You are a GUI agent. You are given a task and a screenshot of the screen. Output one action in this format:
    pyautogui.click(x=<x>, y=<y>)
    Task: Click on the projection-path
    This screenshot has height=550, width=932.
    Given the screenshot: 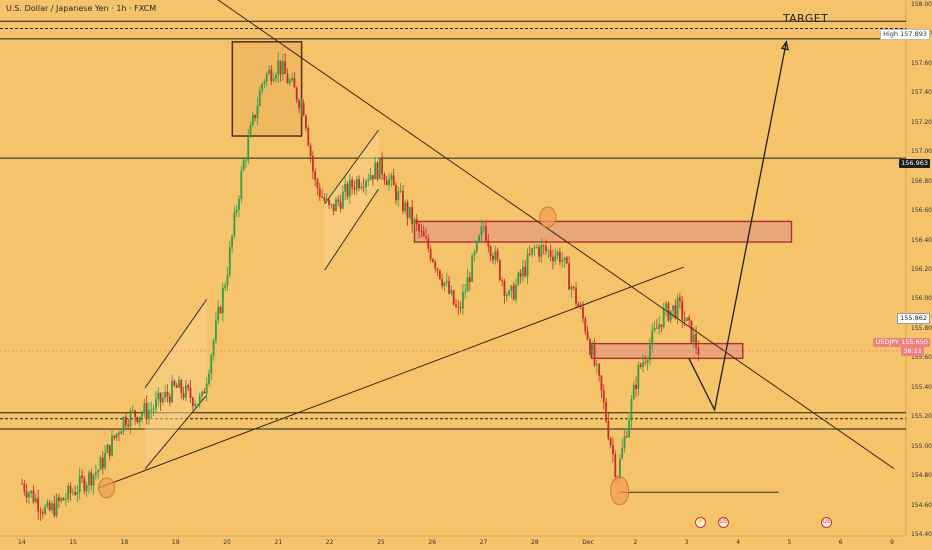 What is the action you would take?
    pyautogui.click(x=738, y=226)
    